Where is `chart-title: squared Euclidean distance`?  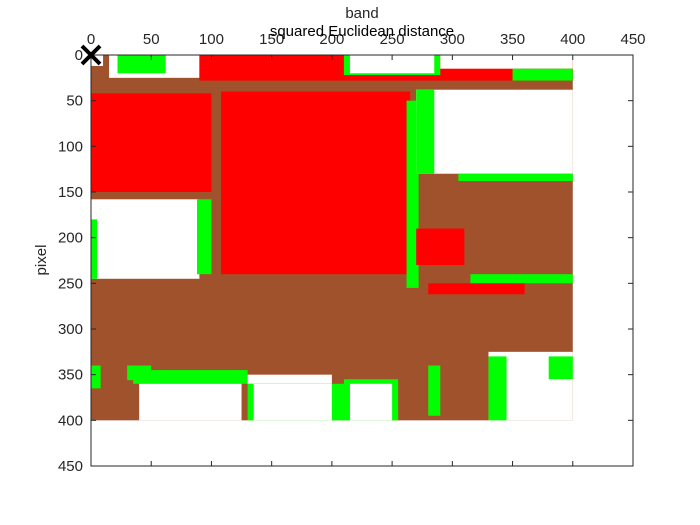
chart-title: squared Euclidean distance is located at coordinates (362, 31).